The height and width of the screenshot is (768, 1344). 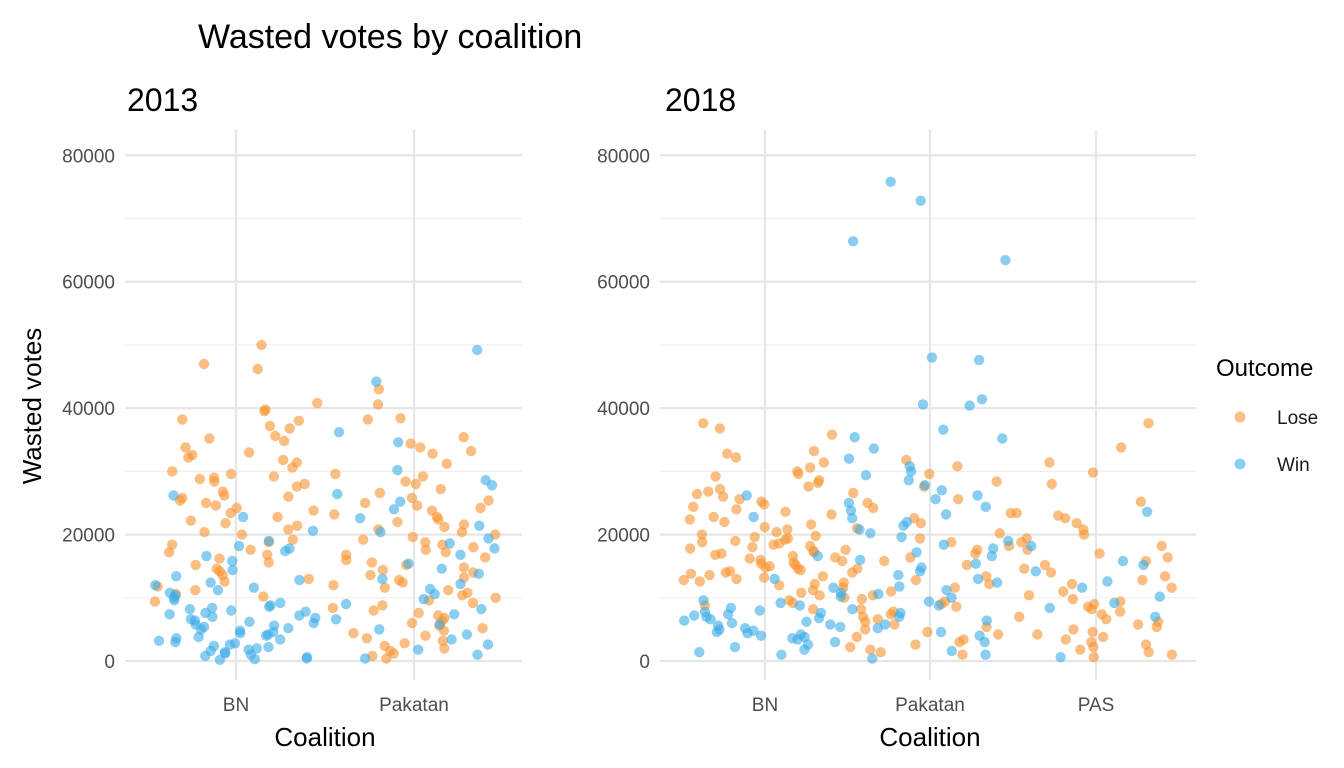 I want to click on panel-2018-x-axis-title: Coalition, so click(x=929, y=737).